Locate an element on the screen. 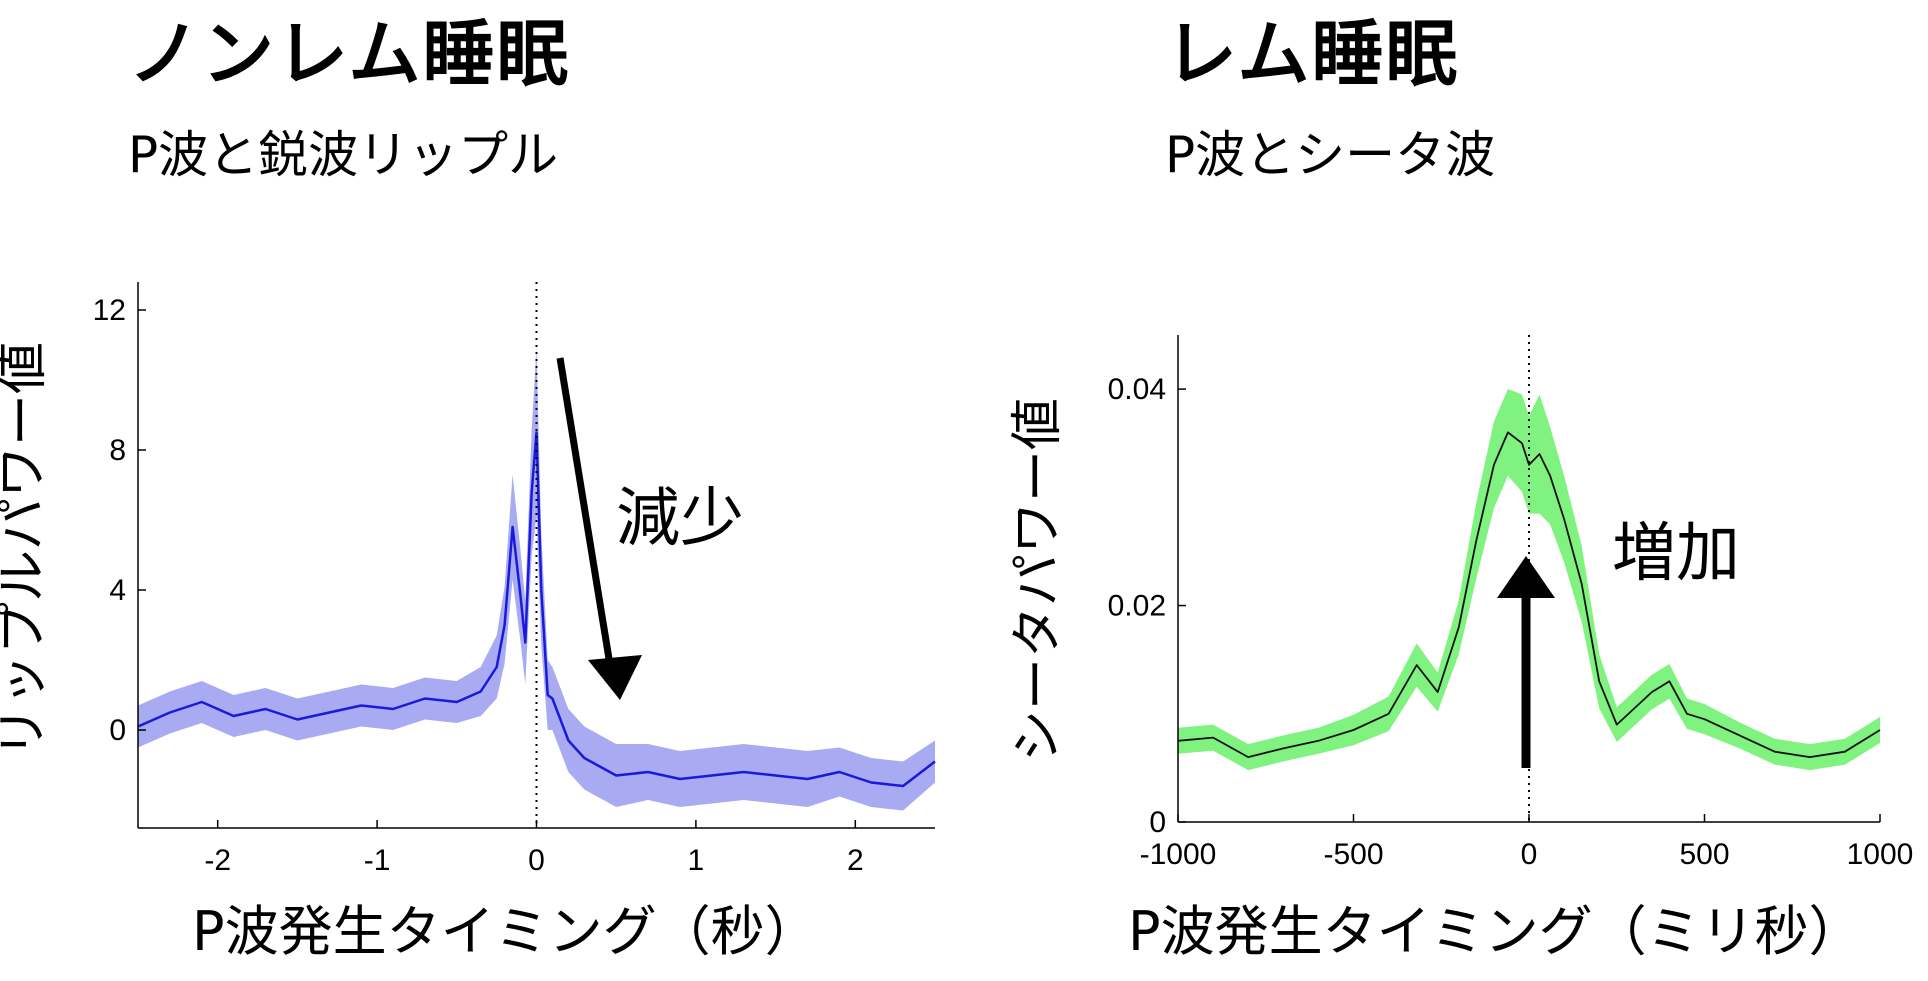 Image resolution: width=1928 pixels, height=981 pixels. panel-title-nrem: ノンレム睡眠 is located at coordinates (349, 54).